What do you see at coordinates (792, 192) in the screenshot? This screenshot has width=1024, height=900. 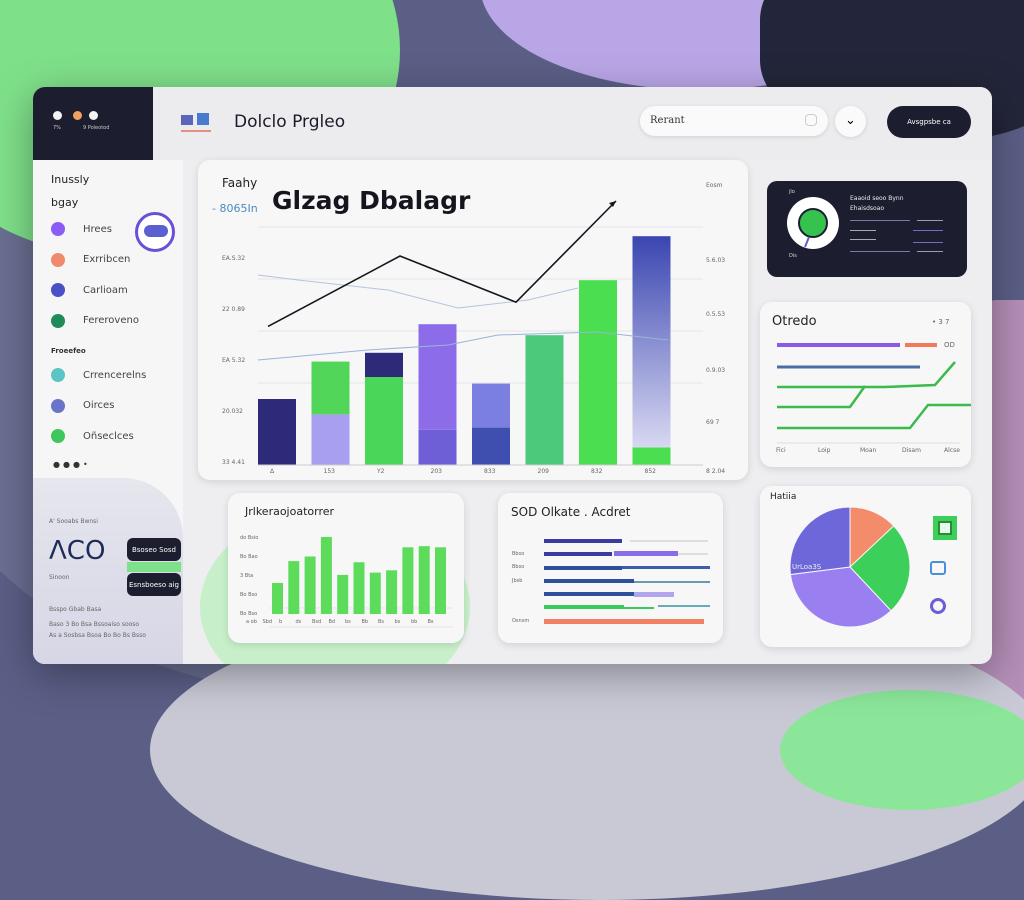 I see `status-label: jlo` at bounding box center [792, 192].